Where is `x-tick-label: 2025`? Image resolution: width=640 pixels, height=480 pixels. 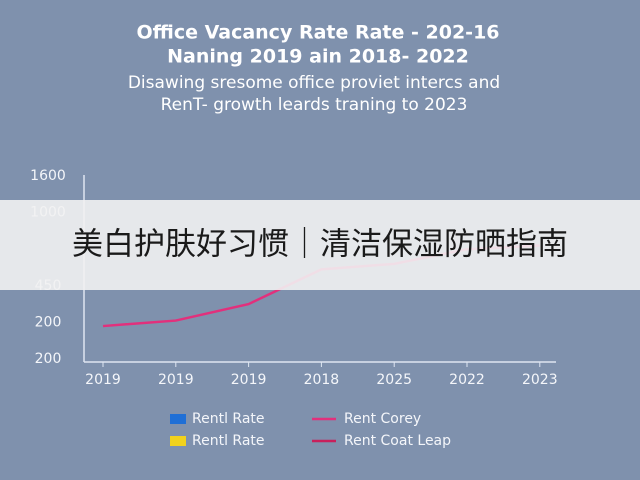
x-tick-label: 2025 is located at coordinates (394, 380).